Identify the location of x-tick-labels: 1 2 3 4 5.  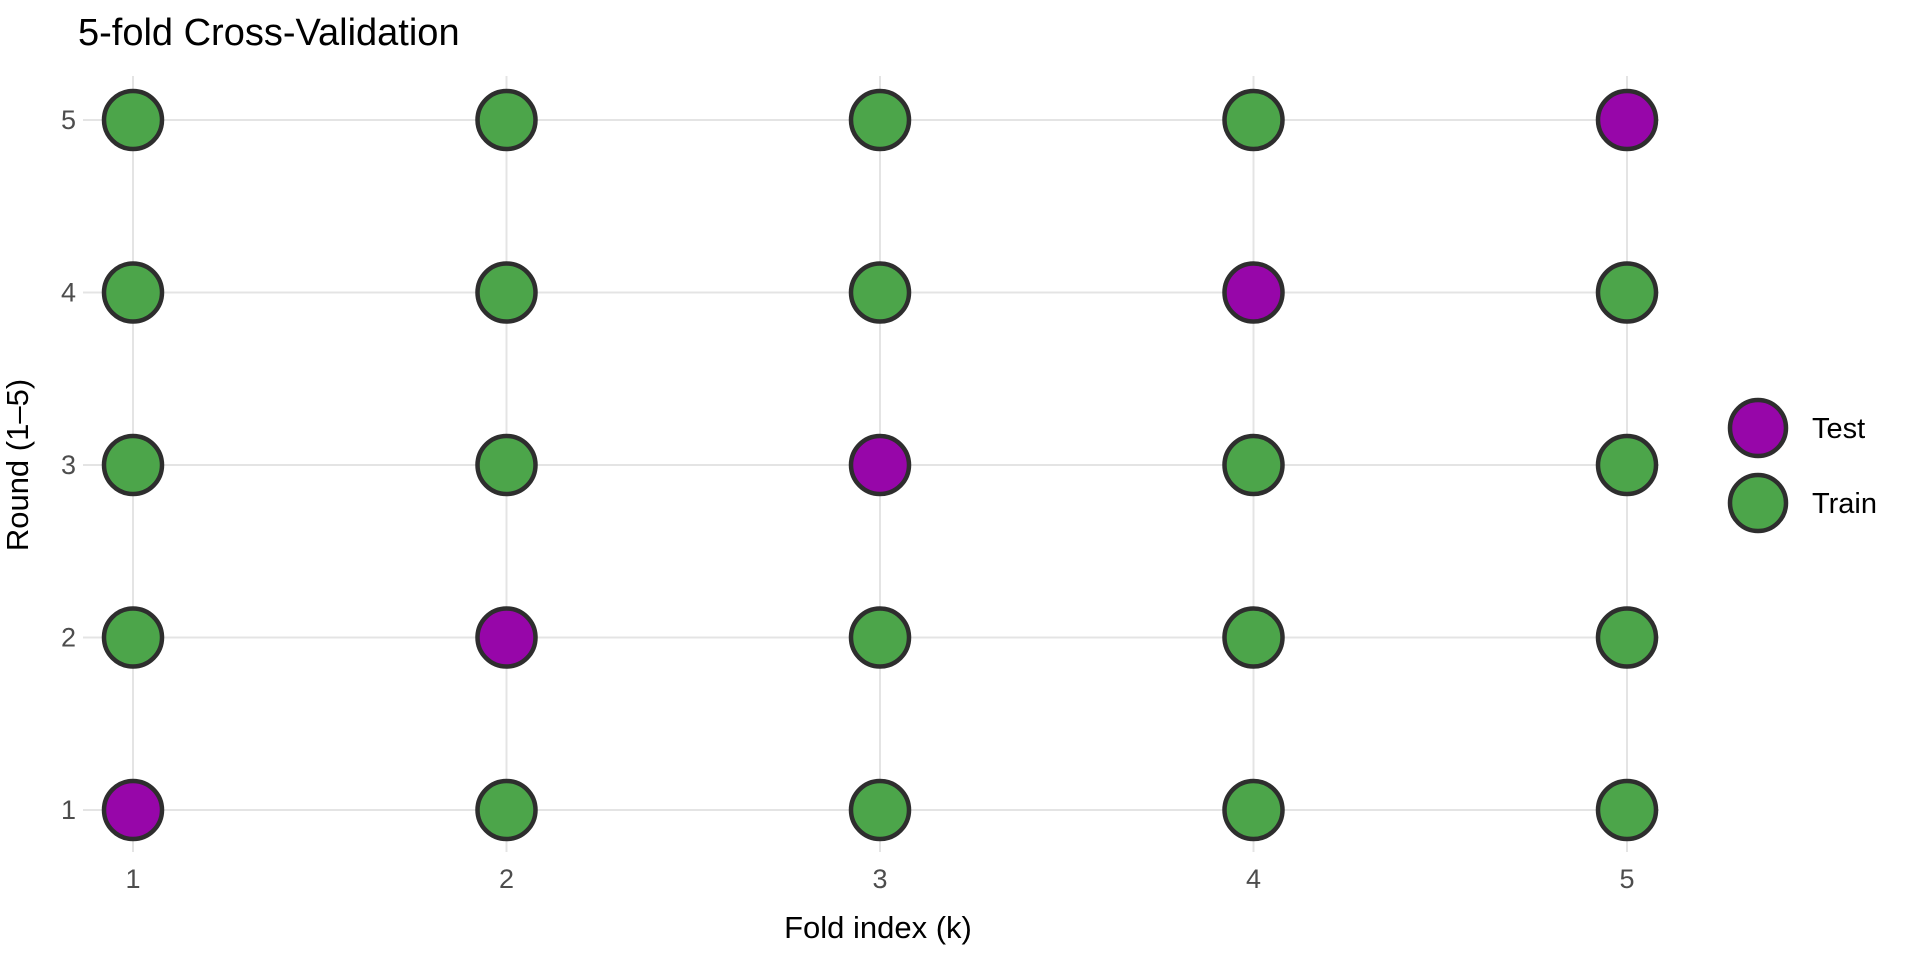
(879, 879).